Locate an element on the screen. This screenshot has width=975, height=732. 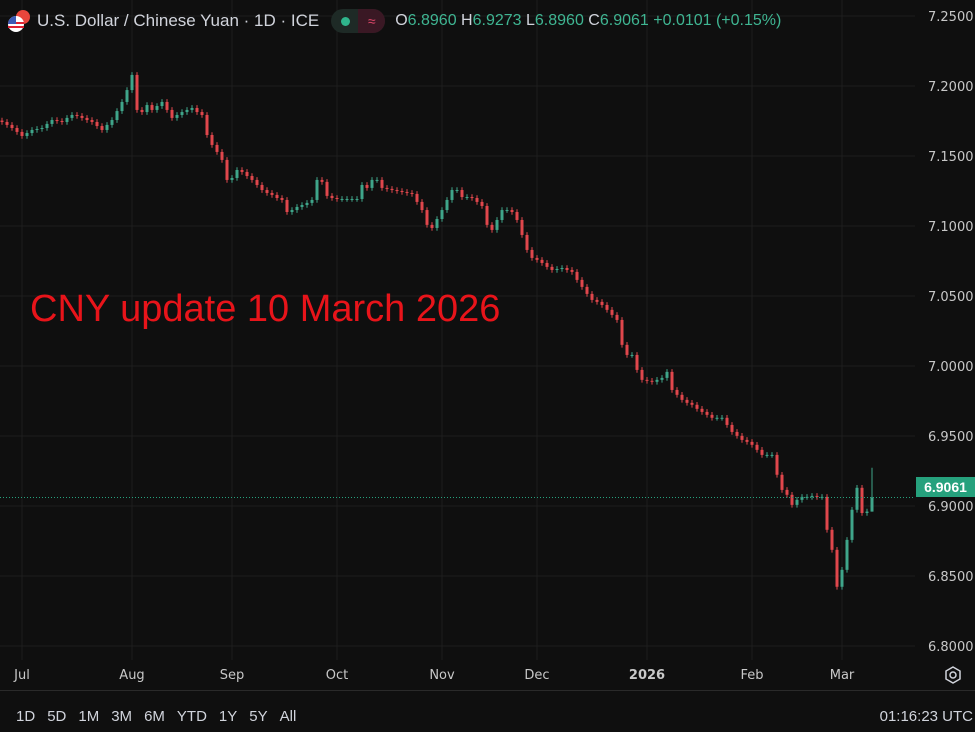
last-price-label: 6.9061 is located at coordinates (945, 487).